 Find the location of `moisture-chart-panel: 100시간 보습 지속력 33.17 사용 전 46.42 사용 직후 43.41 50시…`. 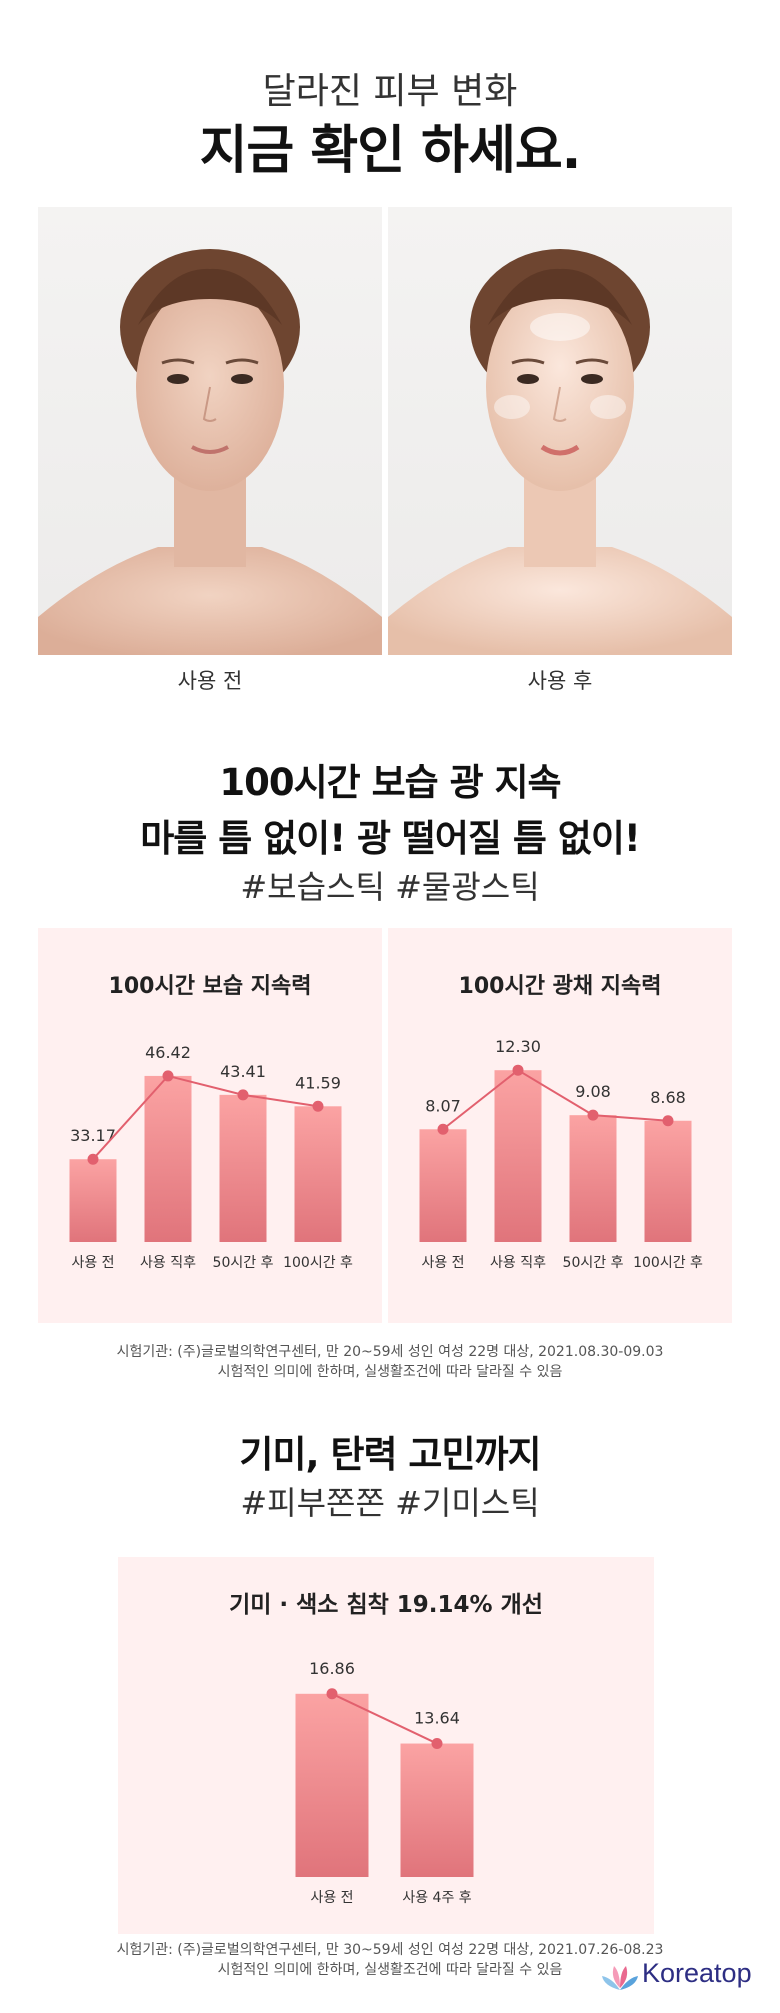

moisture-chart-panel: 100시간 보습 지속력 33.17 사용 전 46.42 사용 직후 43.41 50시… is located at coordinates (210, 1125).